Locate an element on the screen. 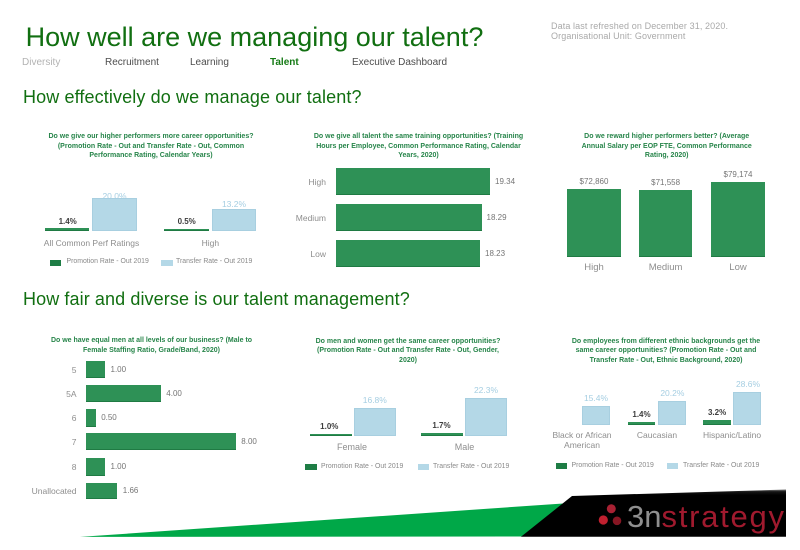 This screenshot has height=550, width=800. svg-text: 3nstrategy is located at coordinates (706, 516).